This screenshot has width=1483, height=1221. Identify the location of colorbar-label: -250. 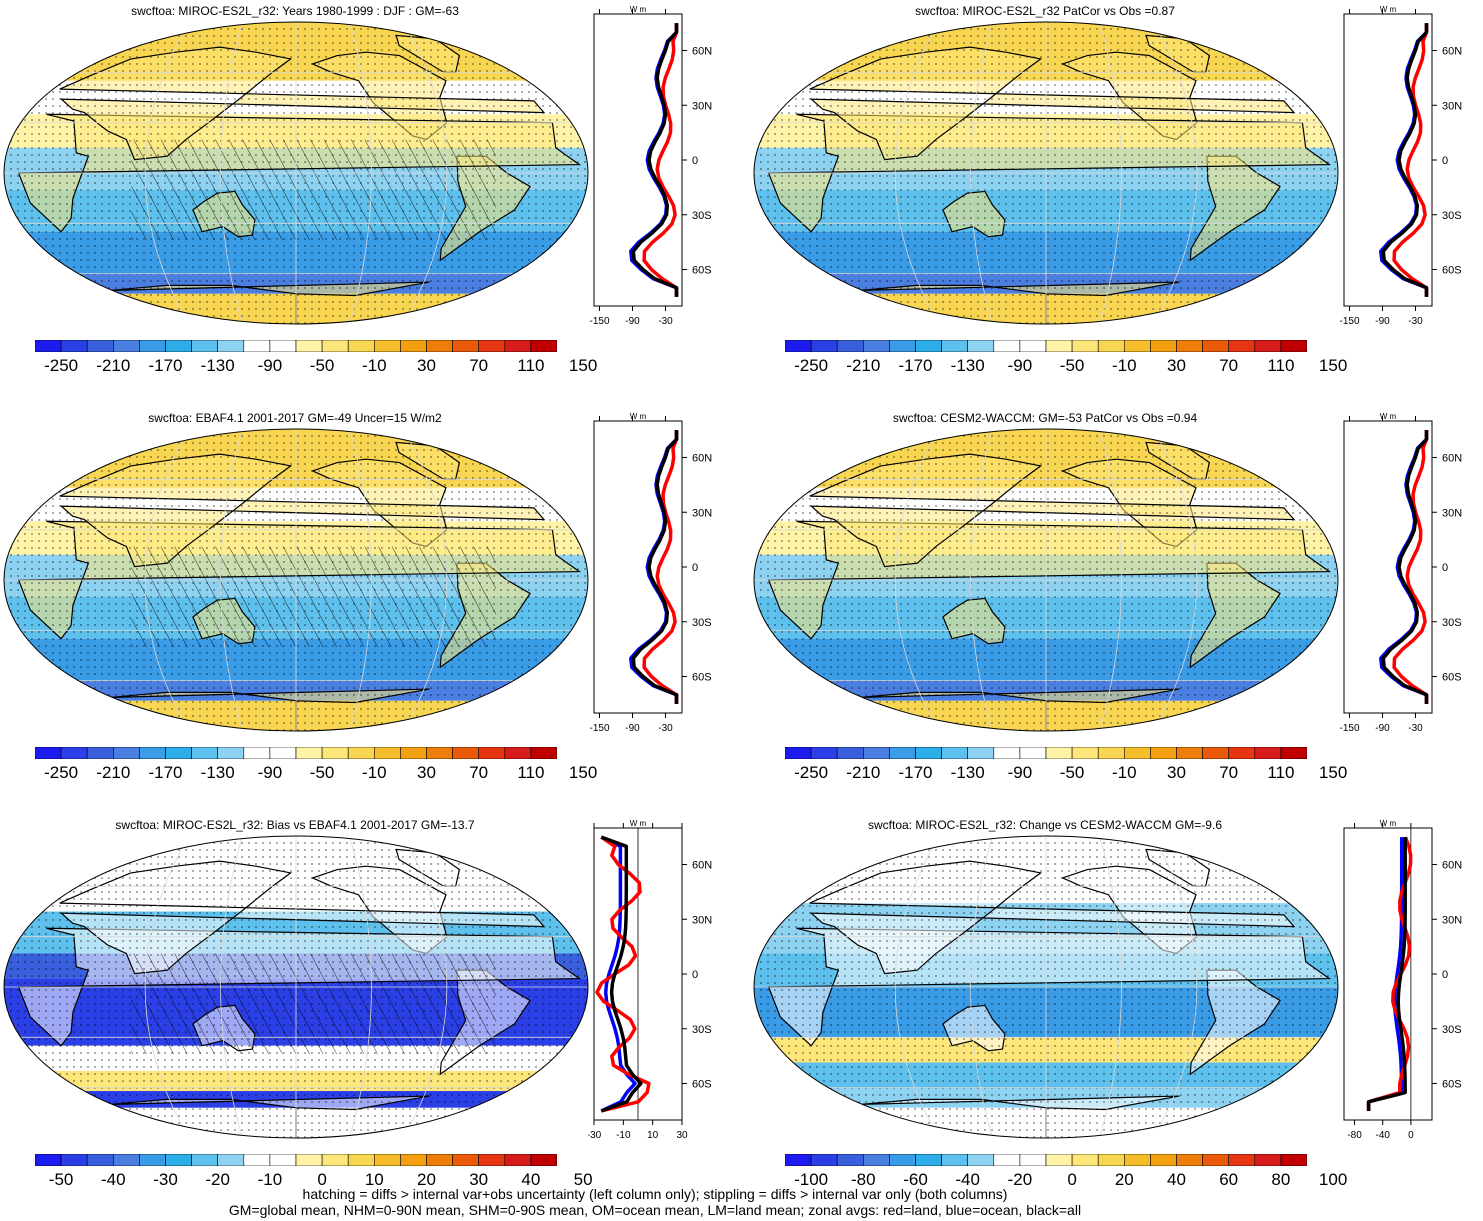
(811, 772).